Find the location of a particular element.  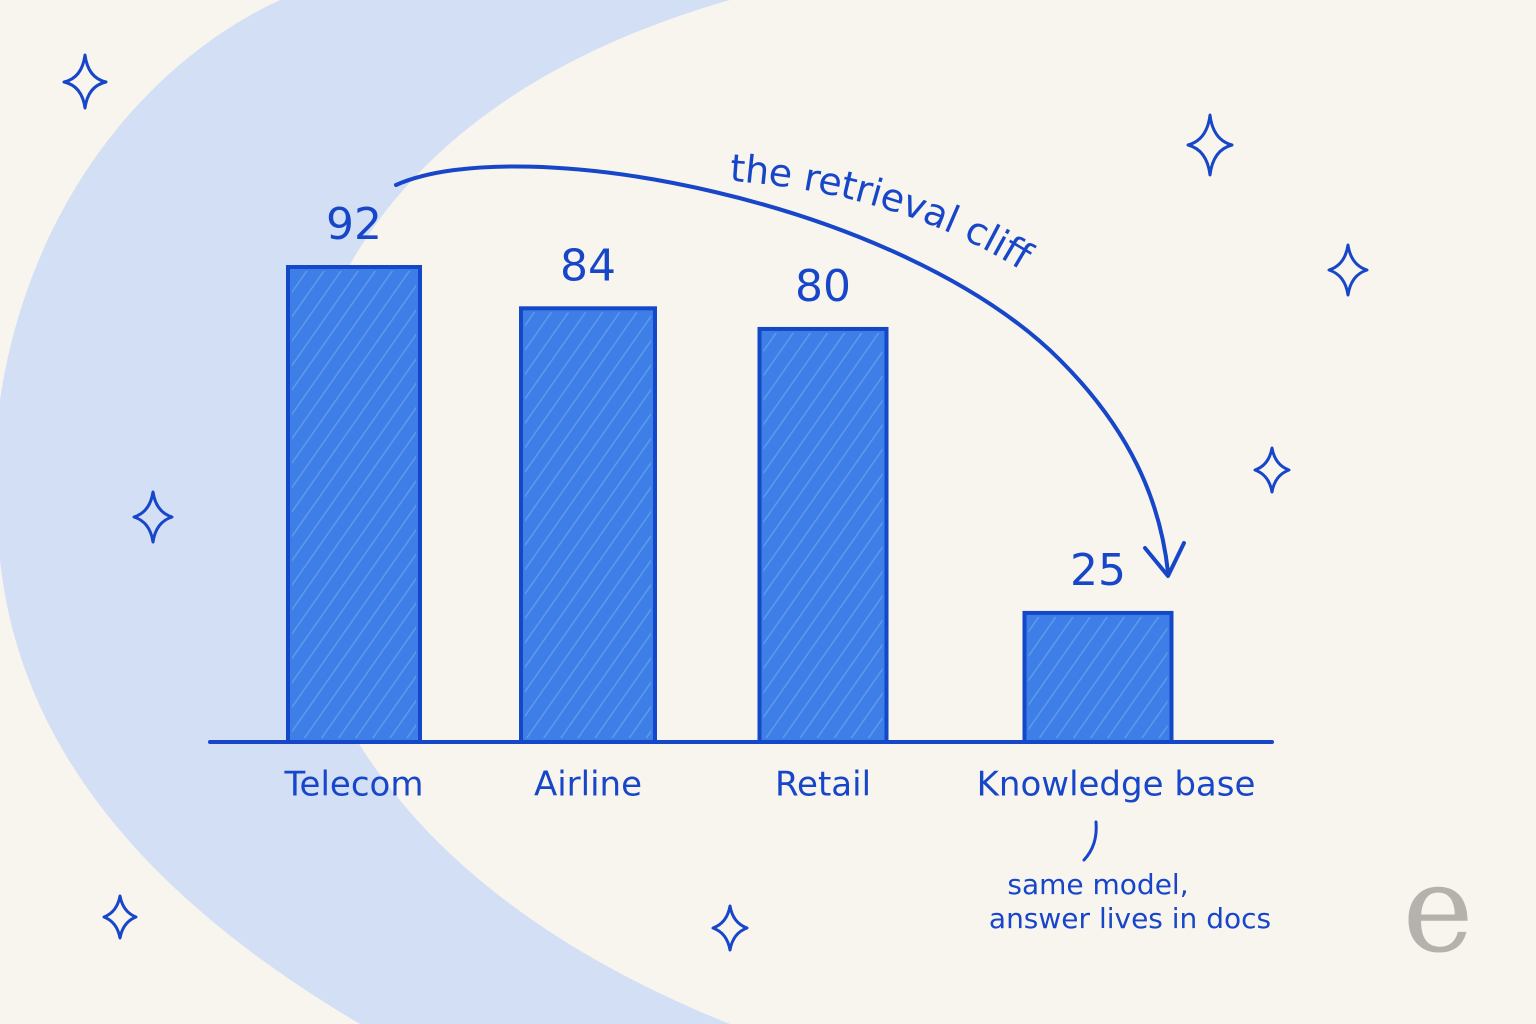

value-label: 84 is located at coordinates (588, 265).